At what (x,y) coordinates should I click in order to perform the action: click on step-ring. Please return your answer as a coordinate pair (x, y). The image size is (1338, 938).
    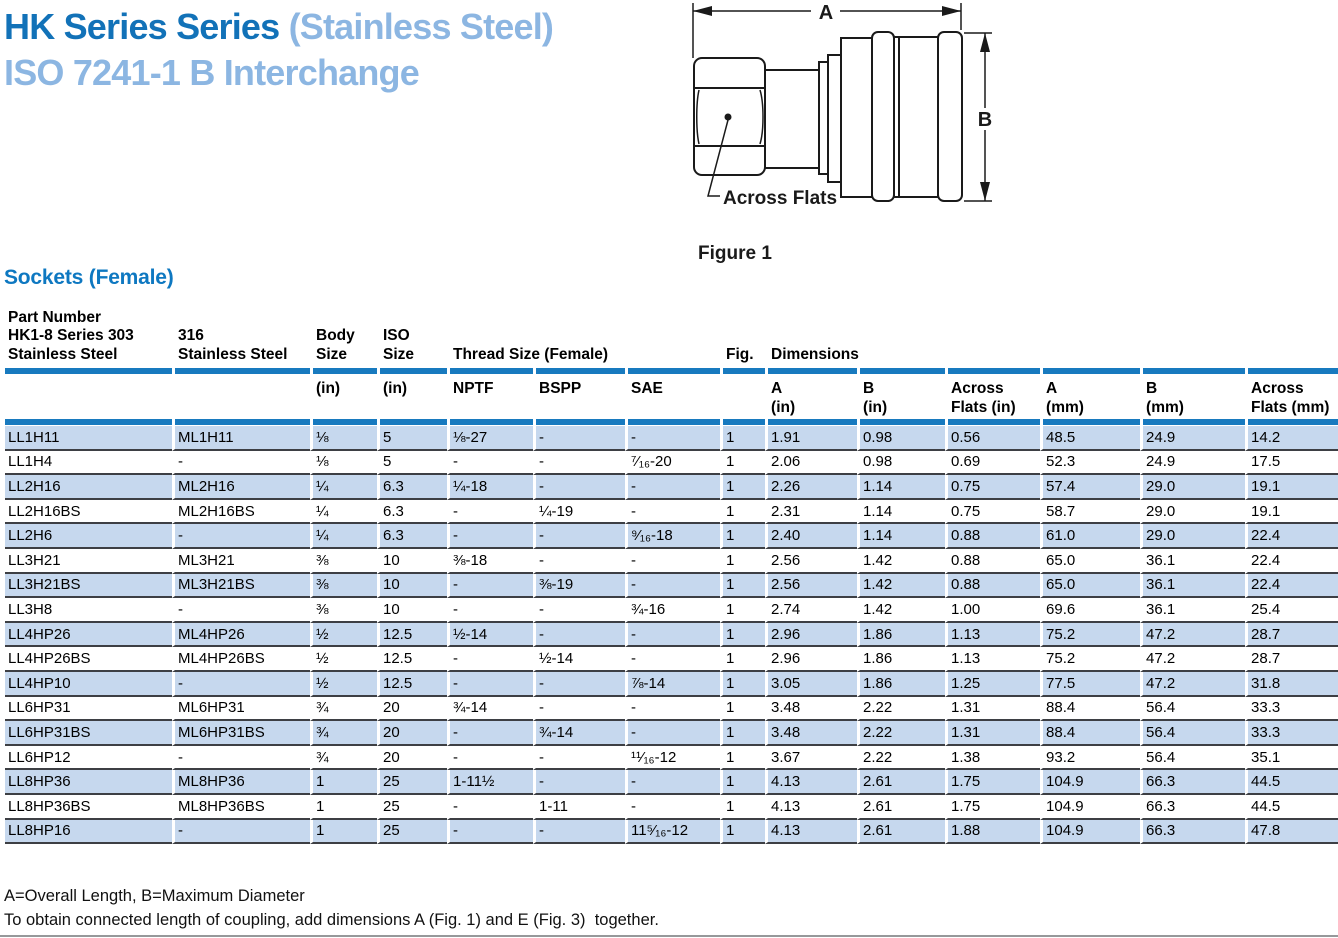
    Looking at the image, I should click on (823, 118).